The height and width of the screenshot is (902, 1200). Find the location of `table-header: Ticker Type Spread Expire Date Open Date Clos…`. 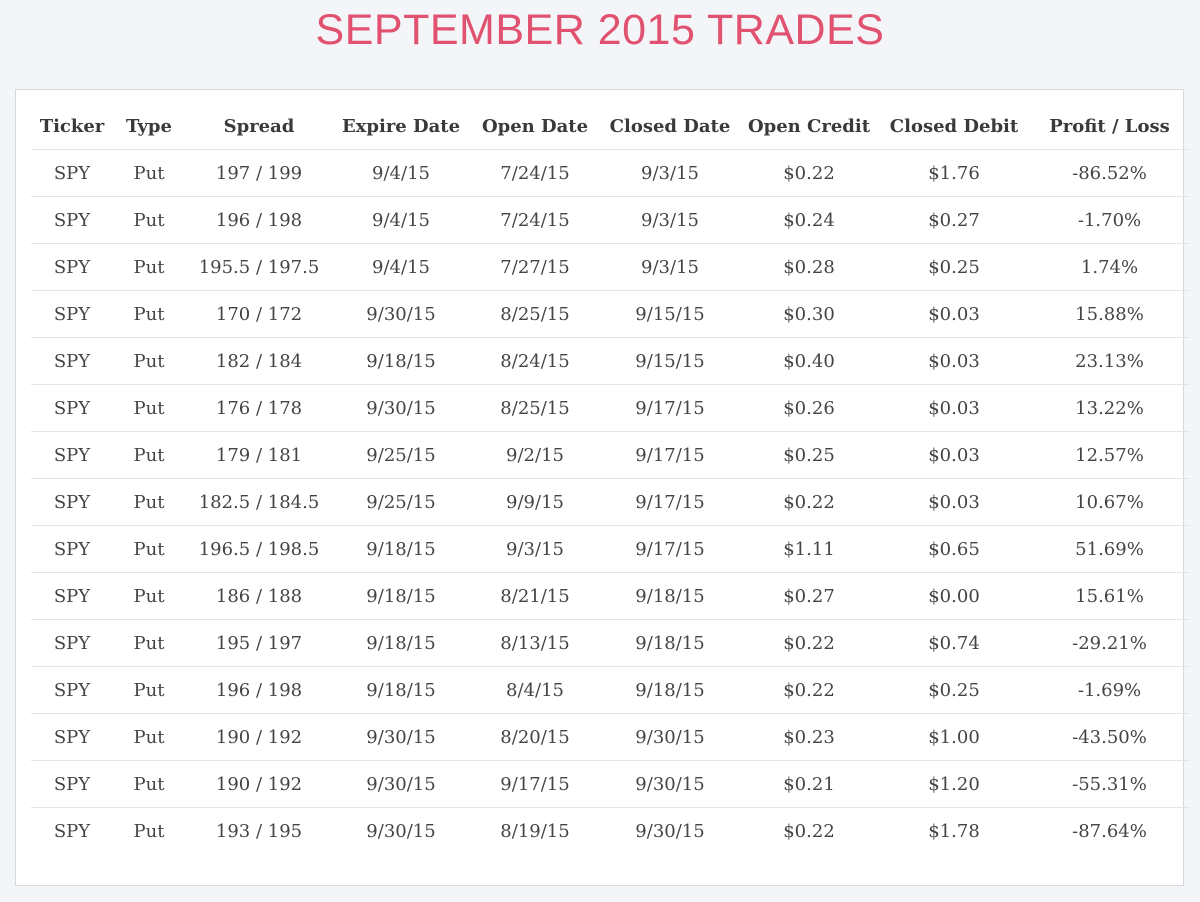

table-header: Ticker Type Spread Expire Date Open Date Clos… is located at coordinates (610, 126).